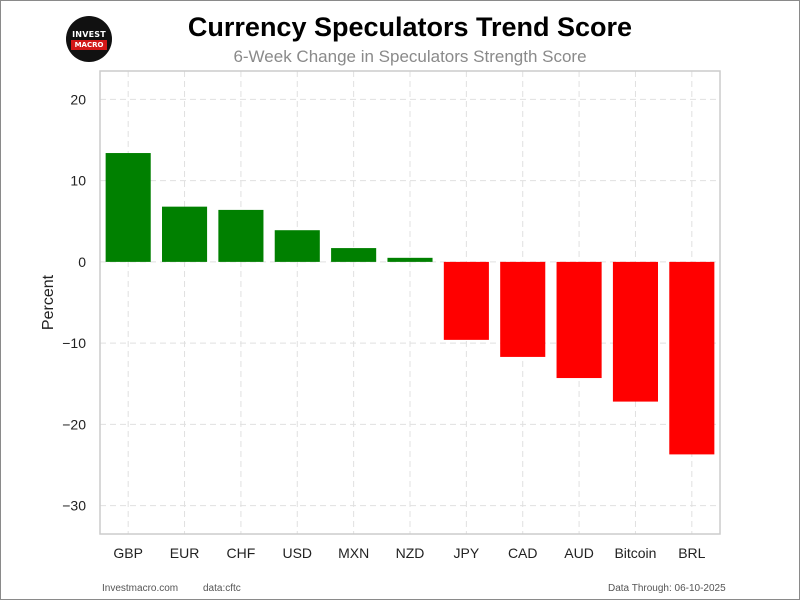 This screenshot has width=800, height=600. I want to click on x-tick-label: AUD, so click(579, 553).